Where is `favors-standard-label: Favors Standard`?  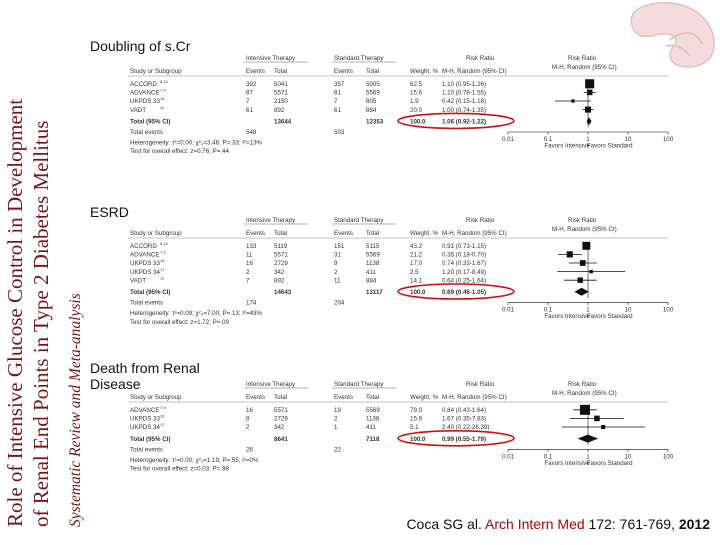
favors-standard-label: Favors Standard is located at coordinates (610, 316).